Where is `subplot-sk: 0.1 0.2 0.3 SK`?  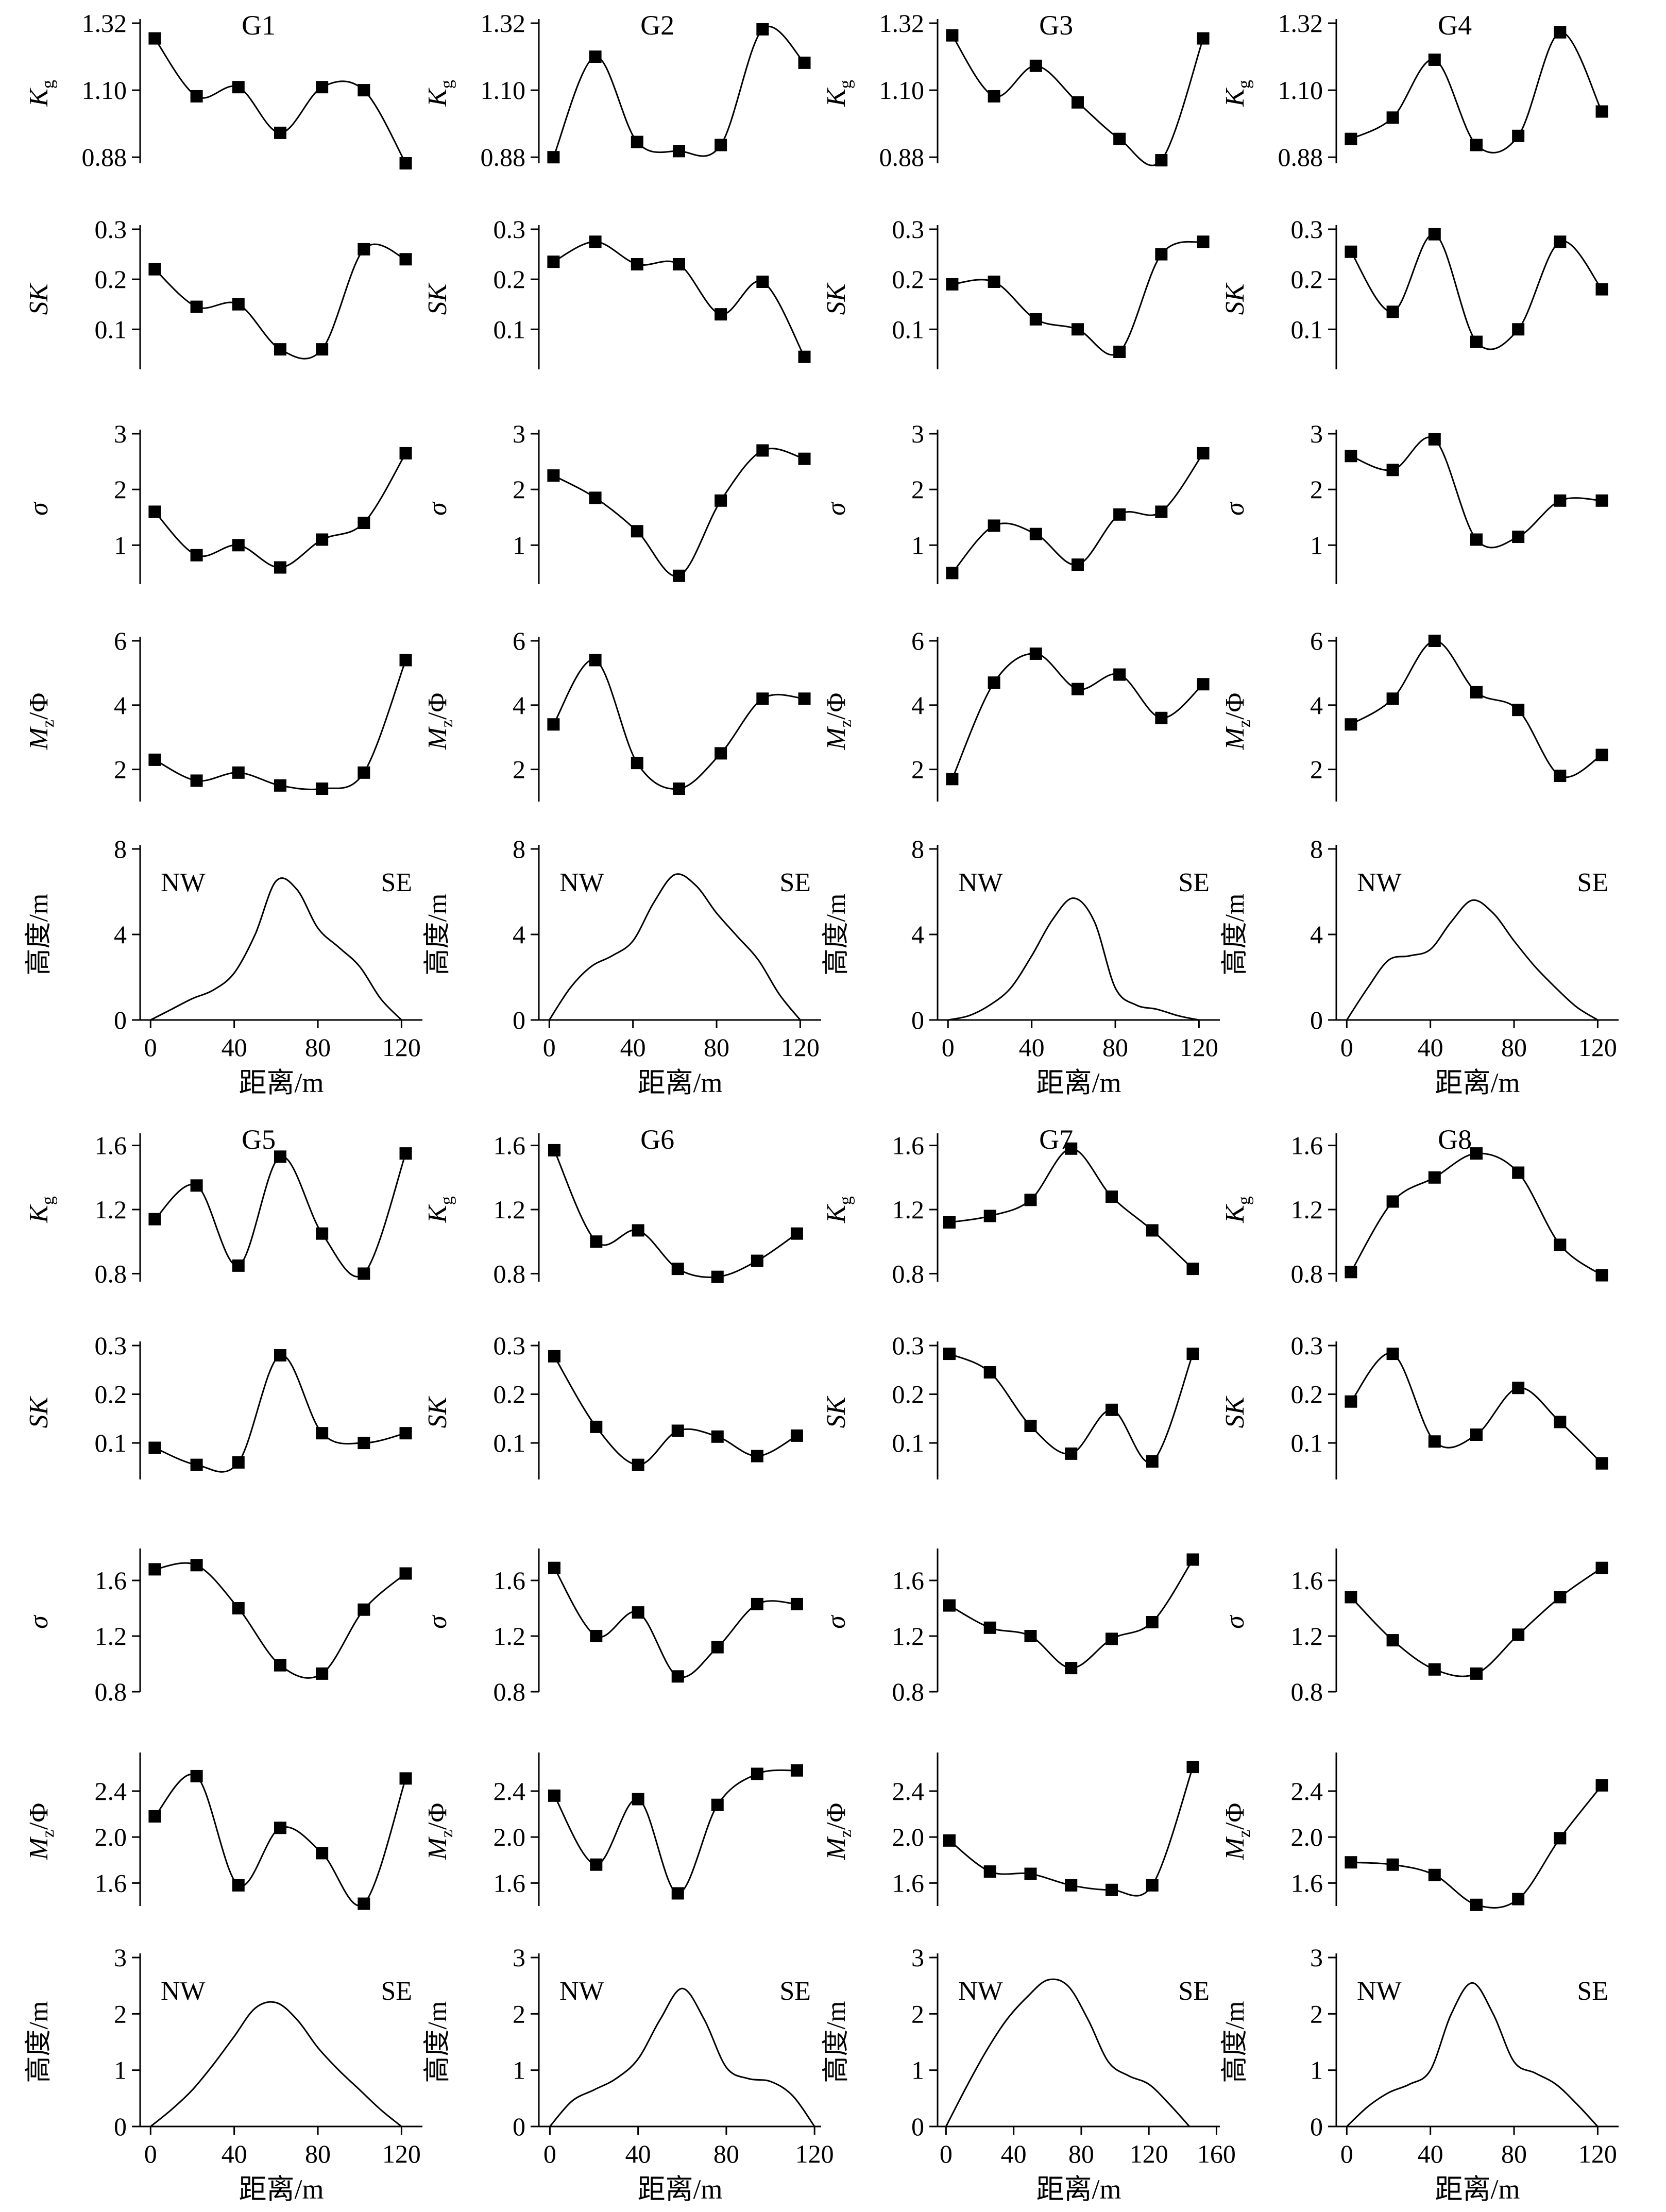 subplot-sk: 0.1 0.2 0.3 SK is located at coordinates (1414, 292).